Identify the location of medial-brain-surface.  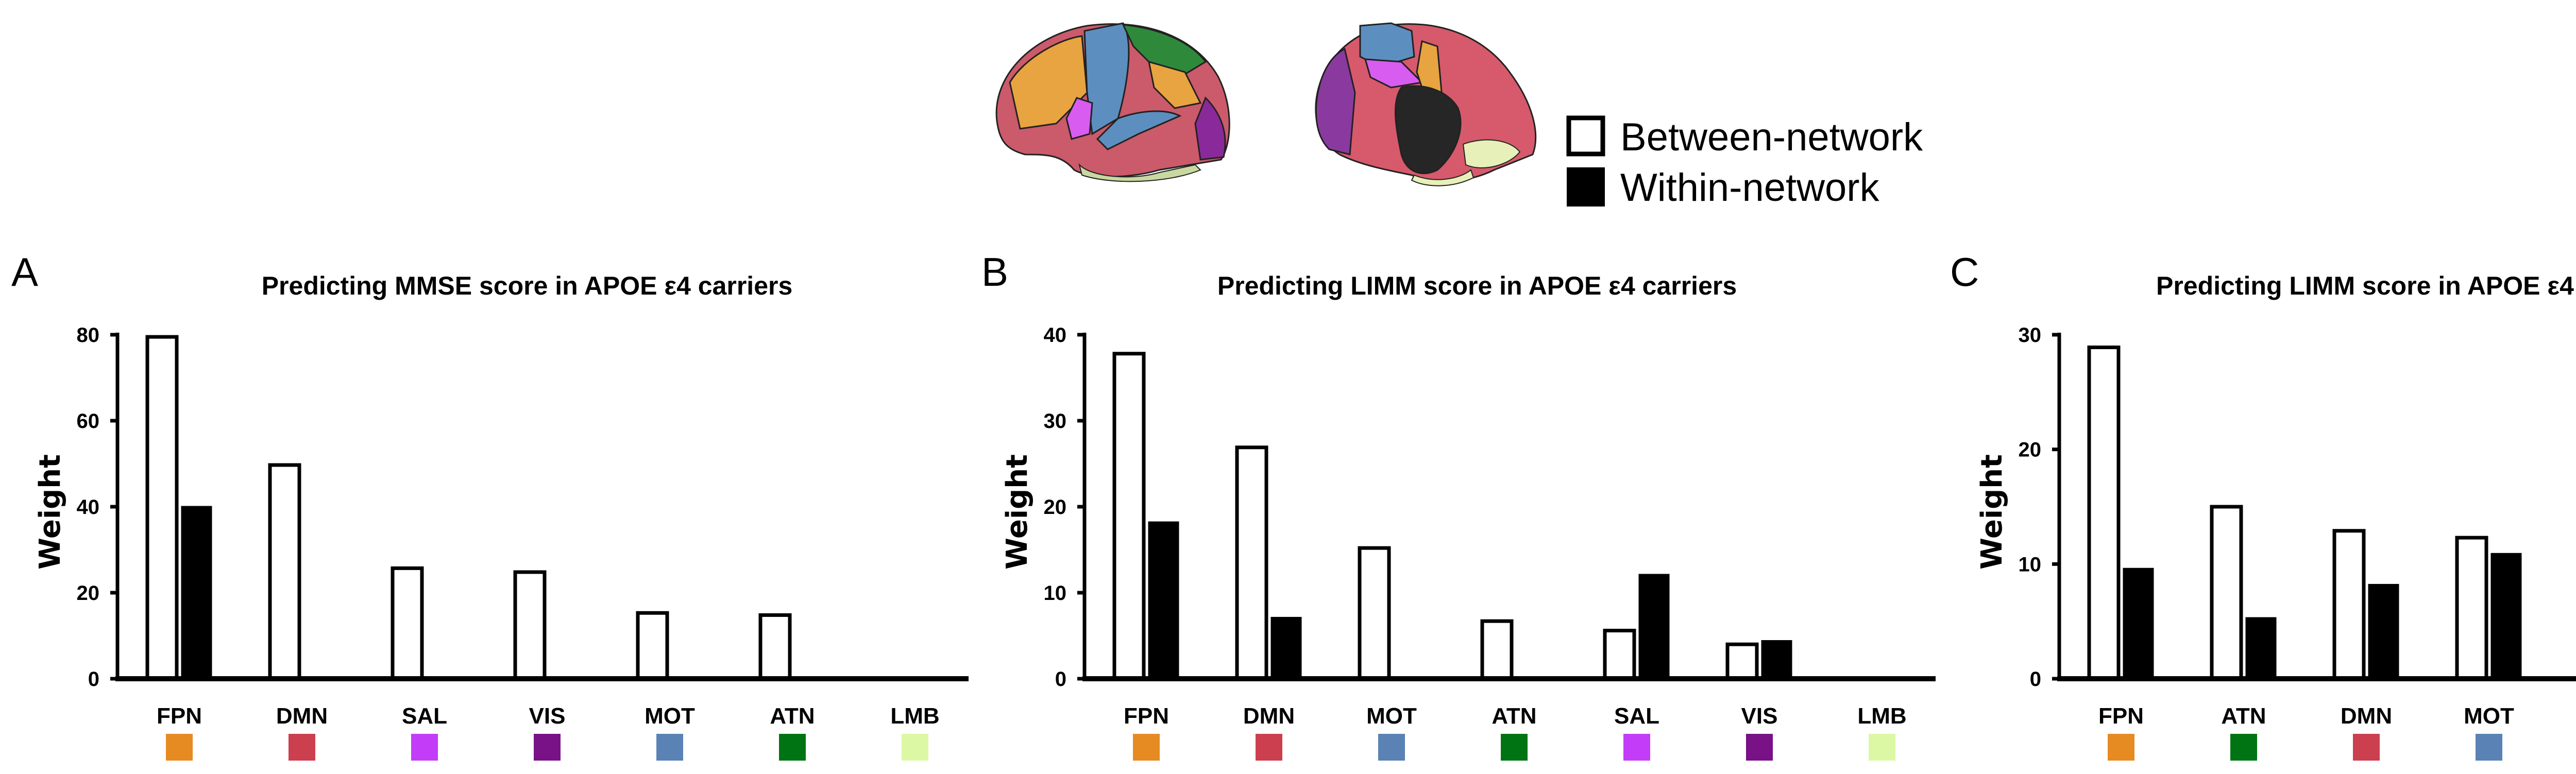
(1426, 104).